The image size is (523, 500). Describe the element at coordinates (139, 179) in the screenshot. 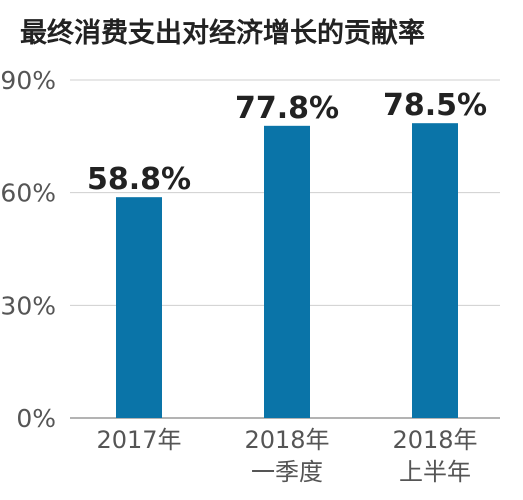

I see `data-label-0: 58.8%` at that location.